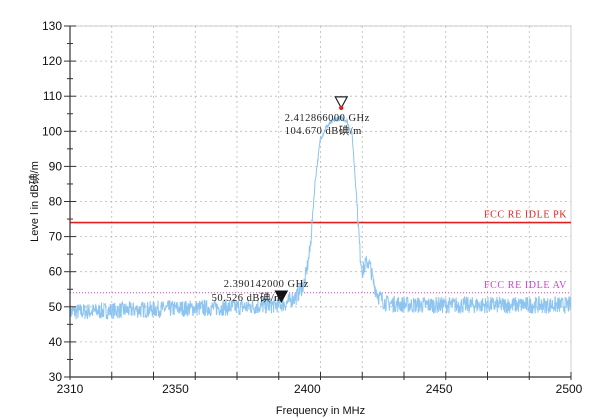  I want to click on y-tick-label: 90, so click(56, 166).